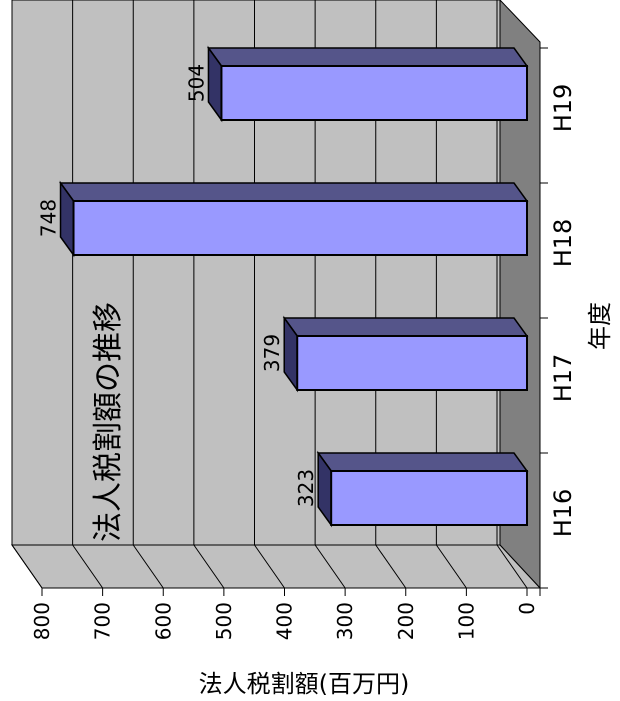  I want to click on value-tick-label: 0, so click(527, 608).